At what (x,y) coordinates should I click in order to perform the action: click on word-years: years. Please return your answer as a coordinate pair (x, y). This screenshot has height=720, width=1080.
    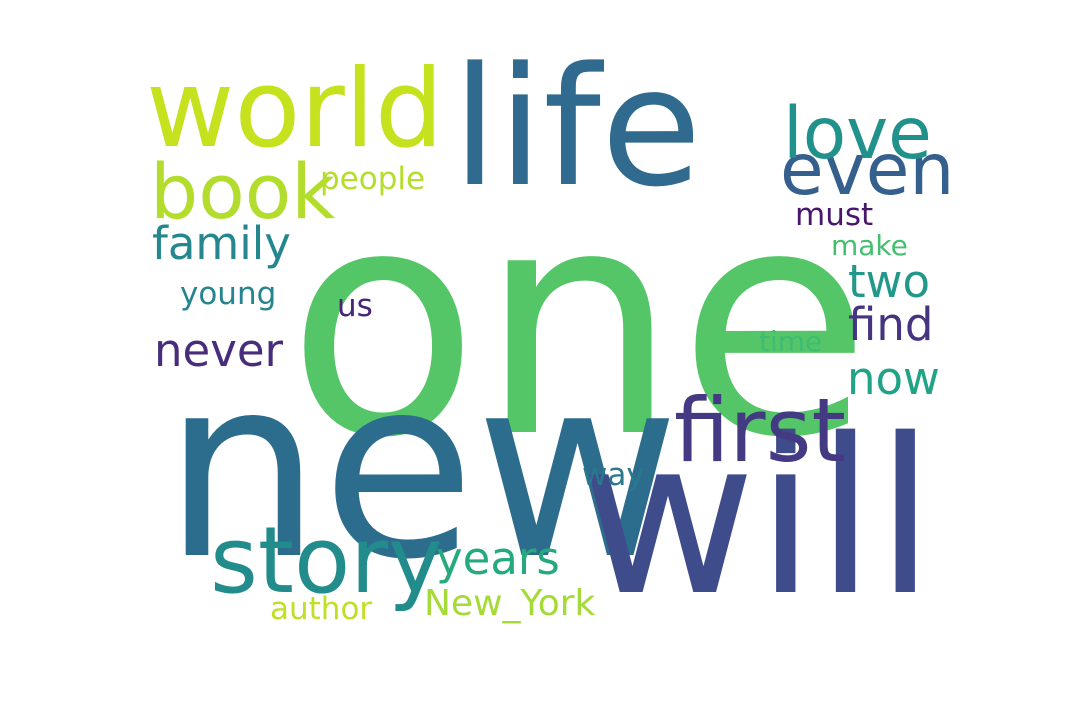
    Looking at the image, I should click on (498, 558).